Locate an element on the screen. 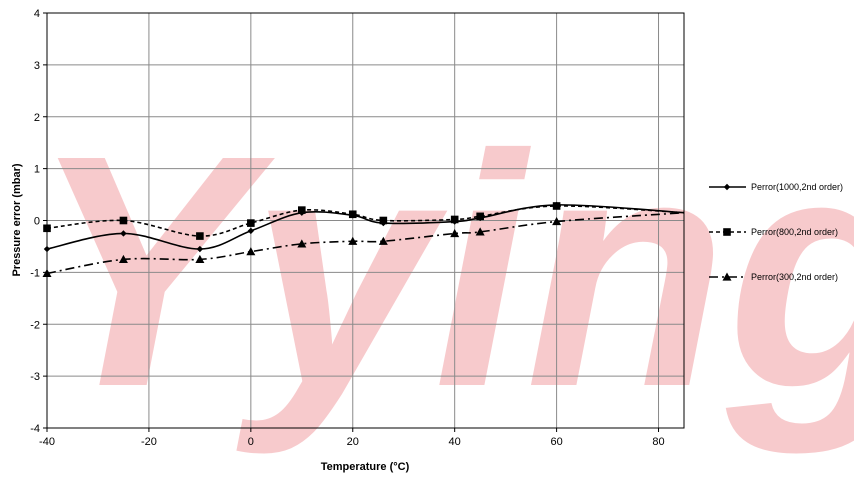 Image resolution: width=854 pixels, height=479 pixels. x-tick-labels: -40 -20 0 20 40 60 80 is located at coordinates (352, 438).